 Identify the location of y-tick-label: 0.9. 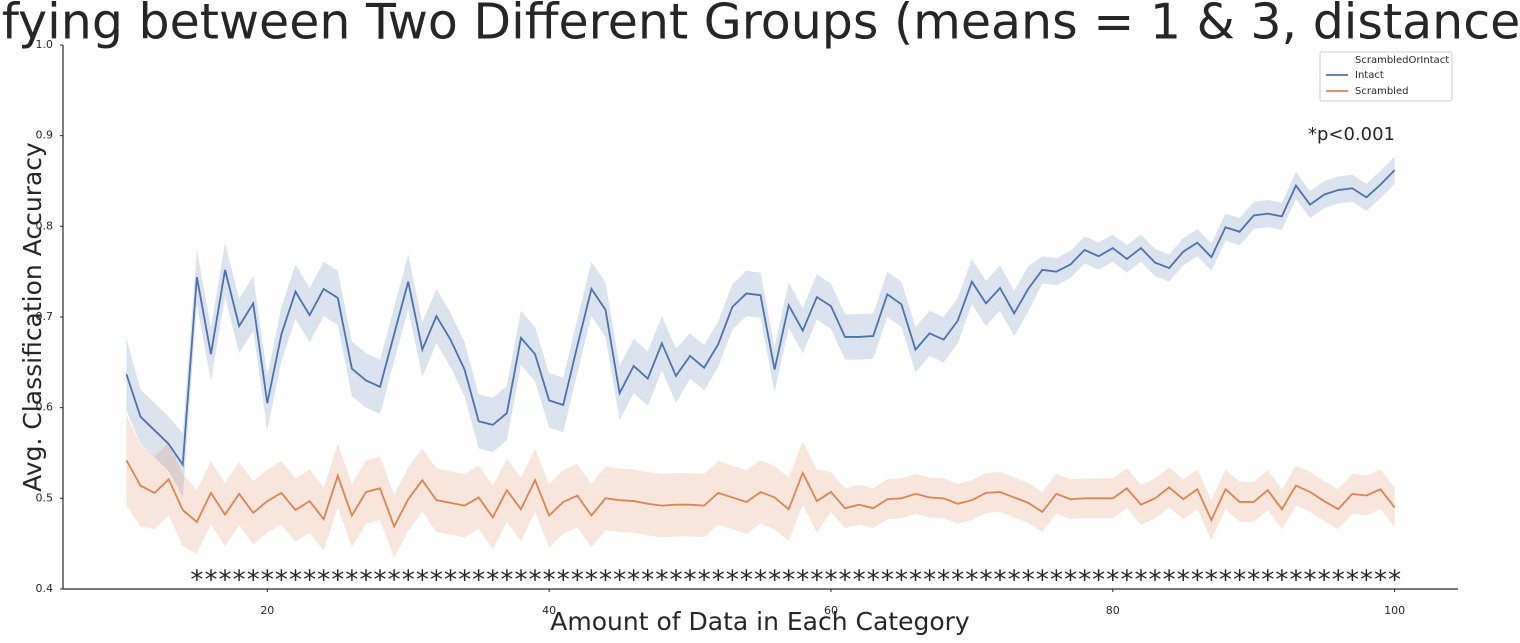
(45, 135).